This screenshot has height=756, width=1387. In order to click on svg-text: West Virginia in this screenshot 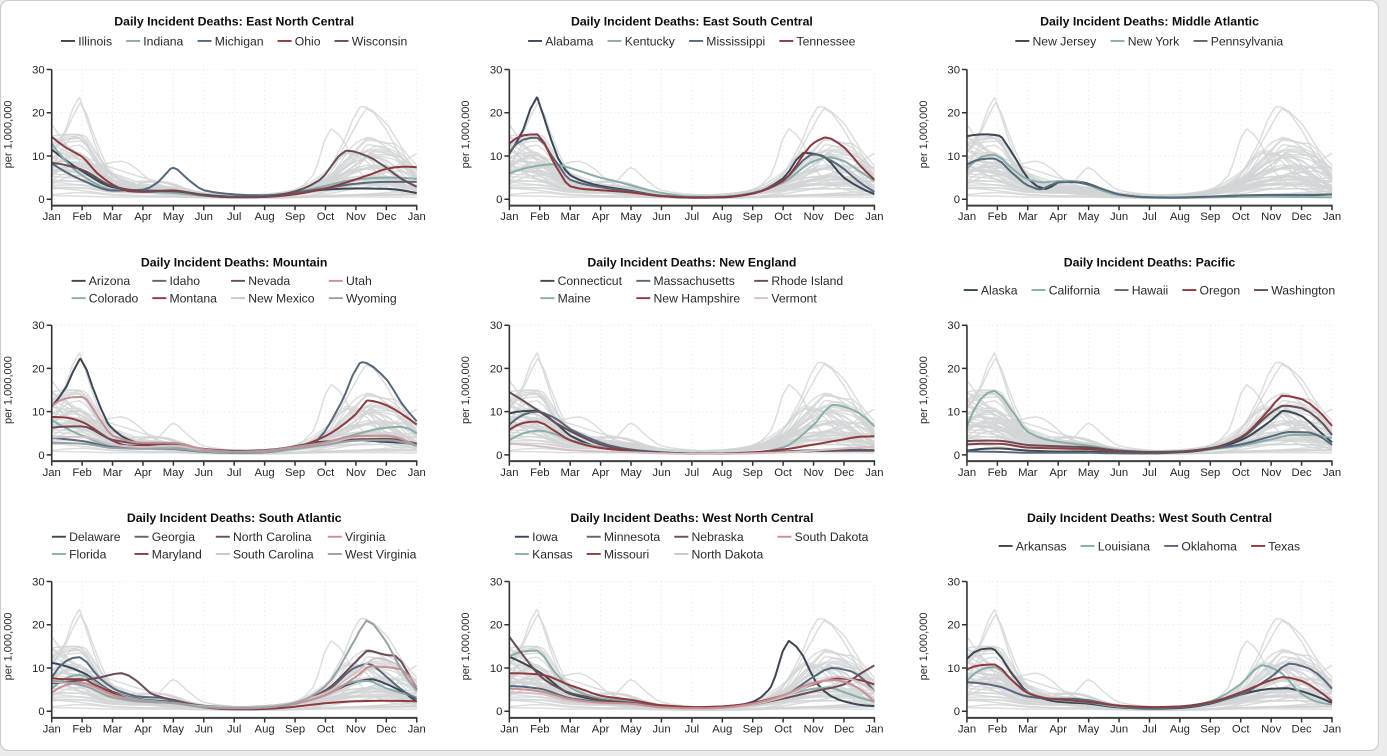, I will do `click(381, 554)`.